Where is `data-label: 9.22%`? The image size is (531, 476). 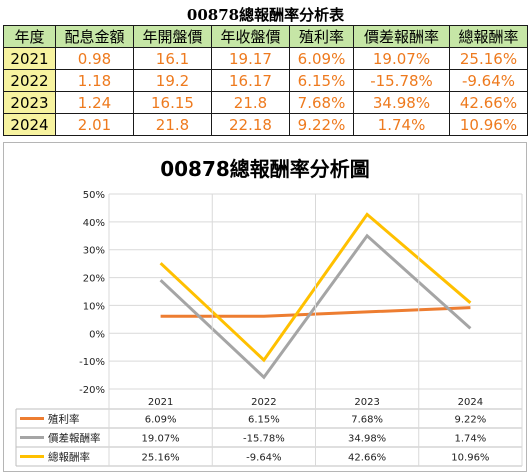
data-label: 9.22% is located at coordinates (470, 420).